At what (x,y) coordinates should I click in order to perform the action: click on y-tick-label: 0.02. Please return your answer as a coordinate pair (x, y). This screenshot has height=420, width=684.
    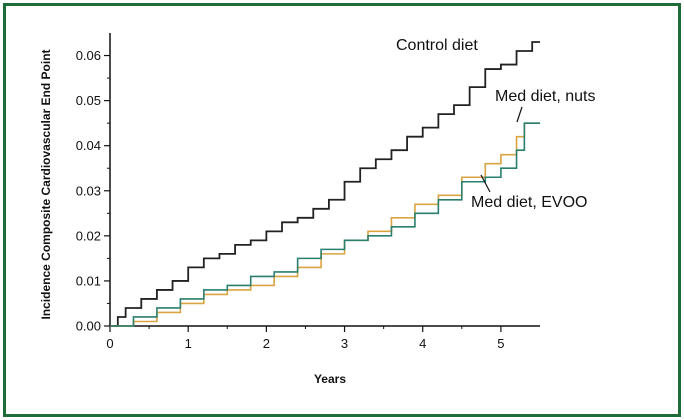
    Looking at the image, I should click on (88, 235).